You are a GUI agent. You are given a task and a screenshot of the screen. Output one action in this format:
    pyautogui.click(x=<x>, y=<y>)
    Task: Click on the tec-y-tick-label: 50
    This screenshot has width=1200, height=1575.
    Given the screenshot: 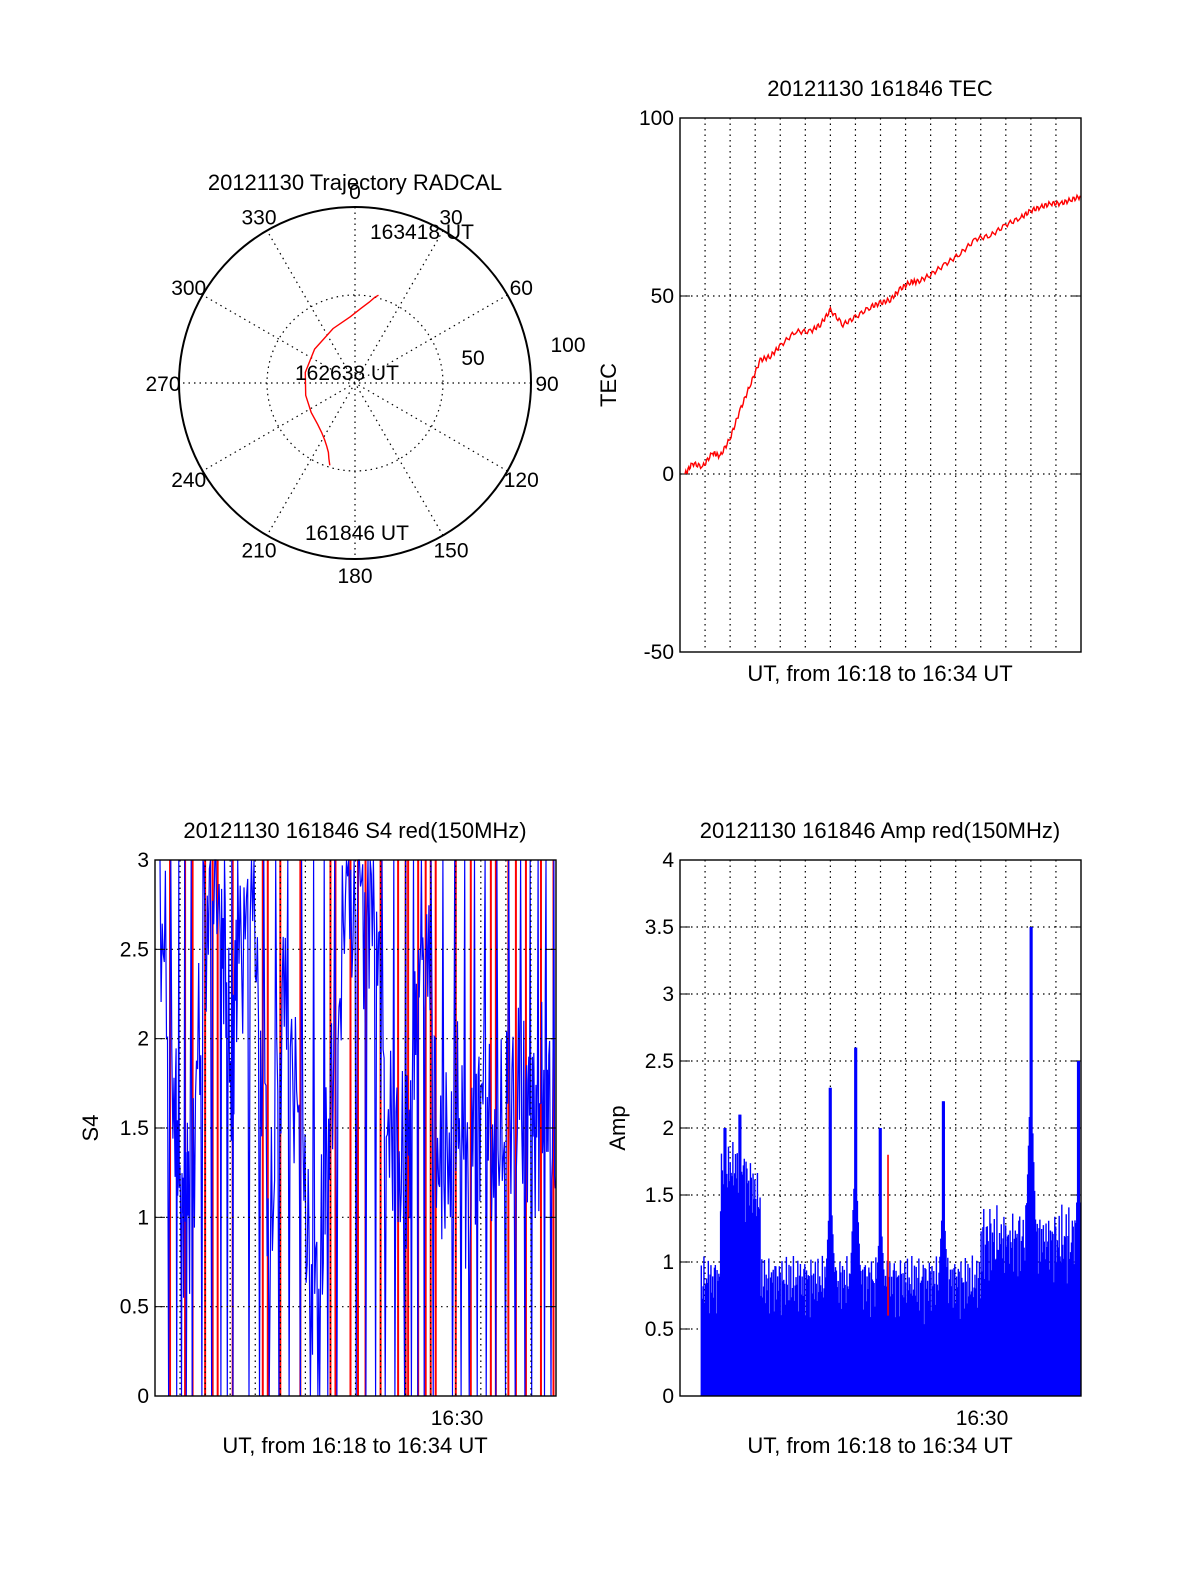 What is the action you would take?
    pyautogui.click(x=662, y=296)
    